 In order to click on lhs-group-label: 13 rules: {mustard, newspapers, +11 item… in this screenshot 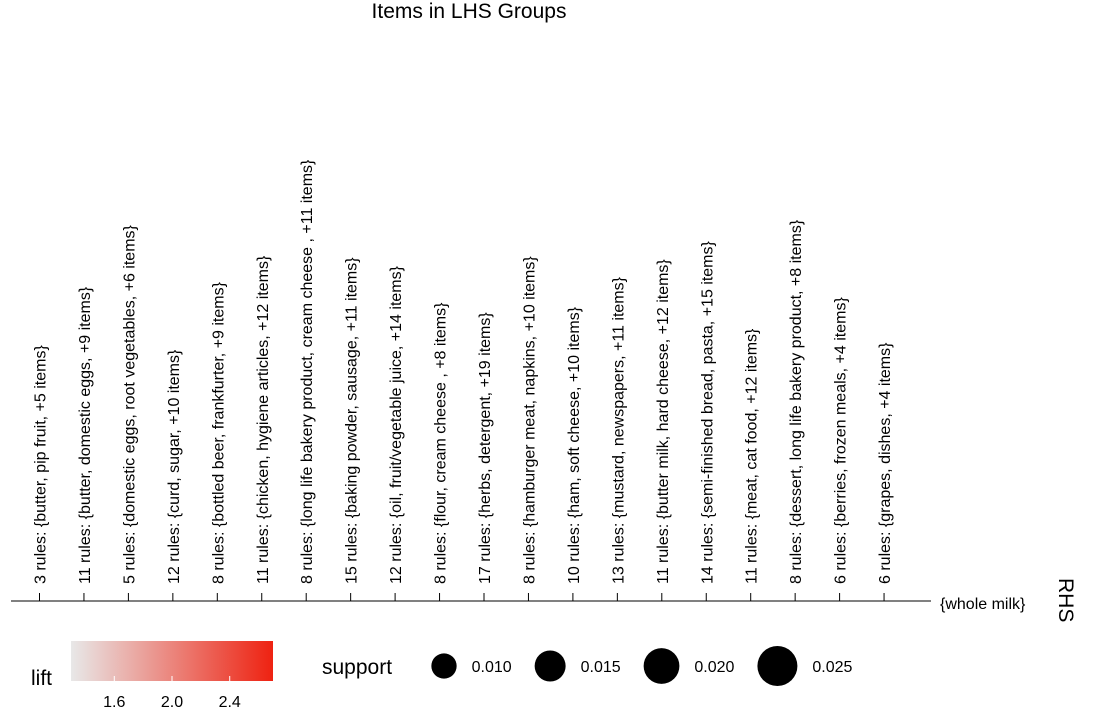, I will do `click(618, 430)`.